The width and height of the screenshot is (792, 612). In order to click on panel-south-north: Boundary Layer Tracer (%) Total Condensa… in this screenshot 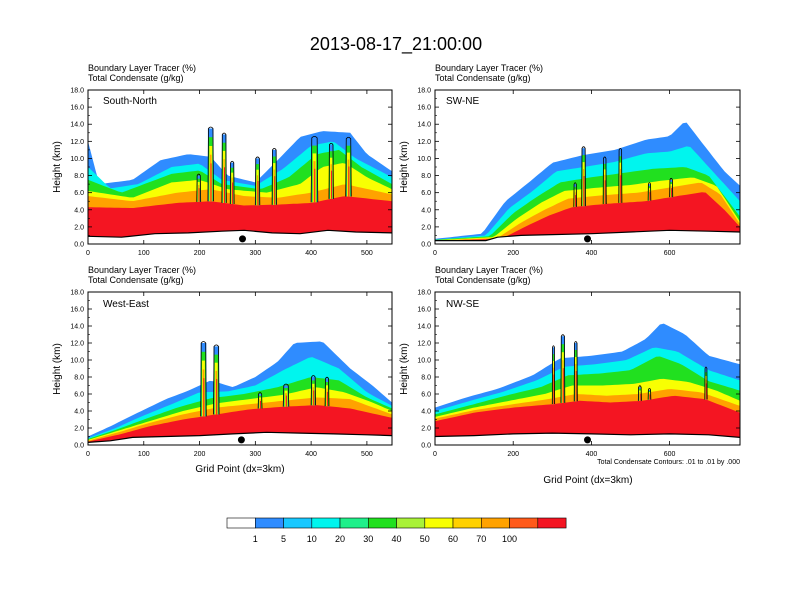, I will do `click(222, 160)`.